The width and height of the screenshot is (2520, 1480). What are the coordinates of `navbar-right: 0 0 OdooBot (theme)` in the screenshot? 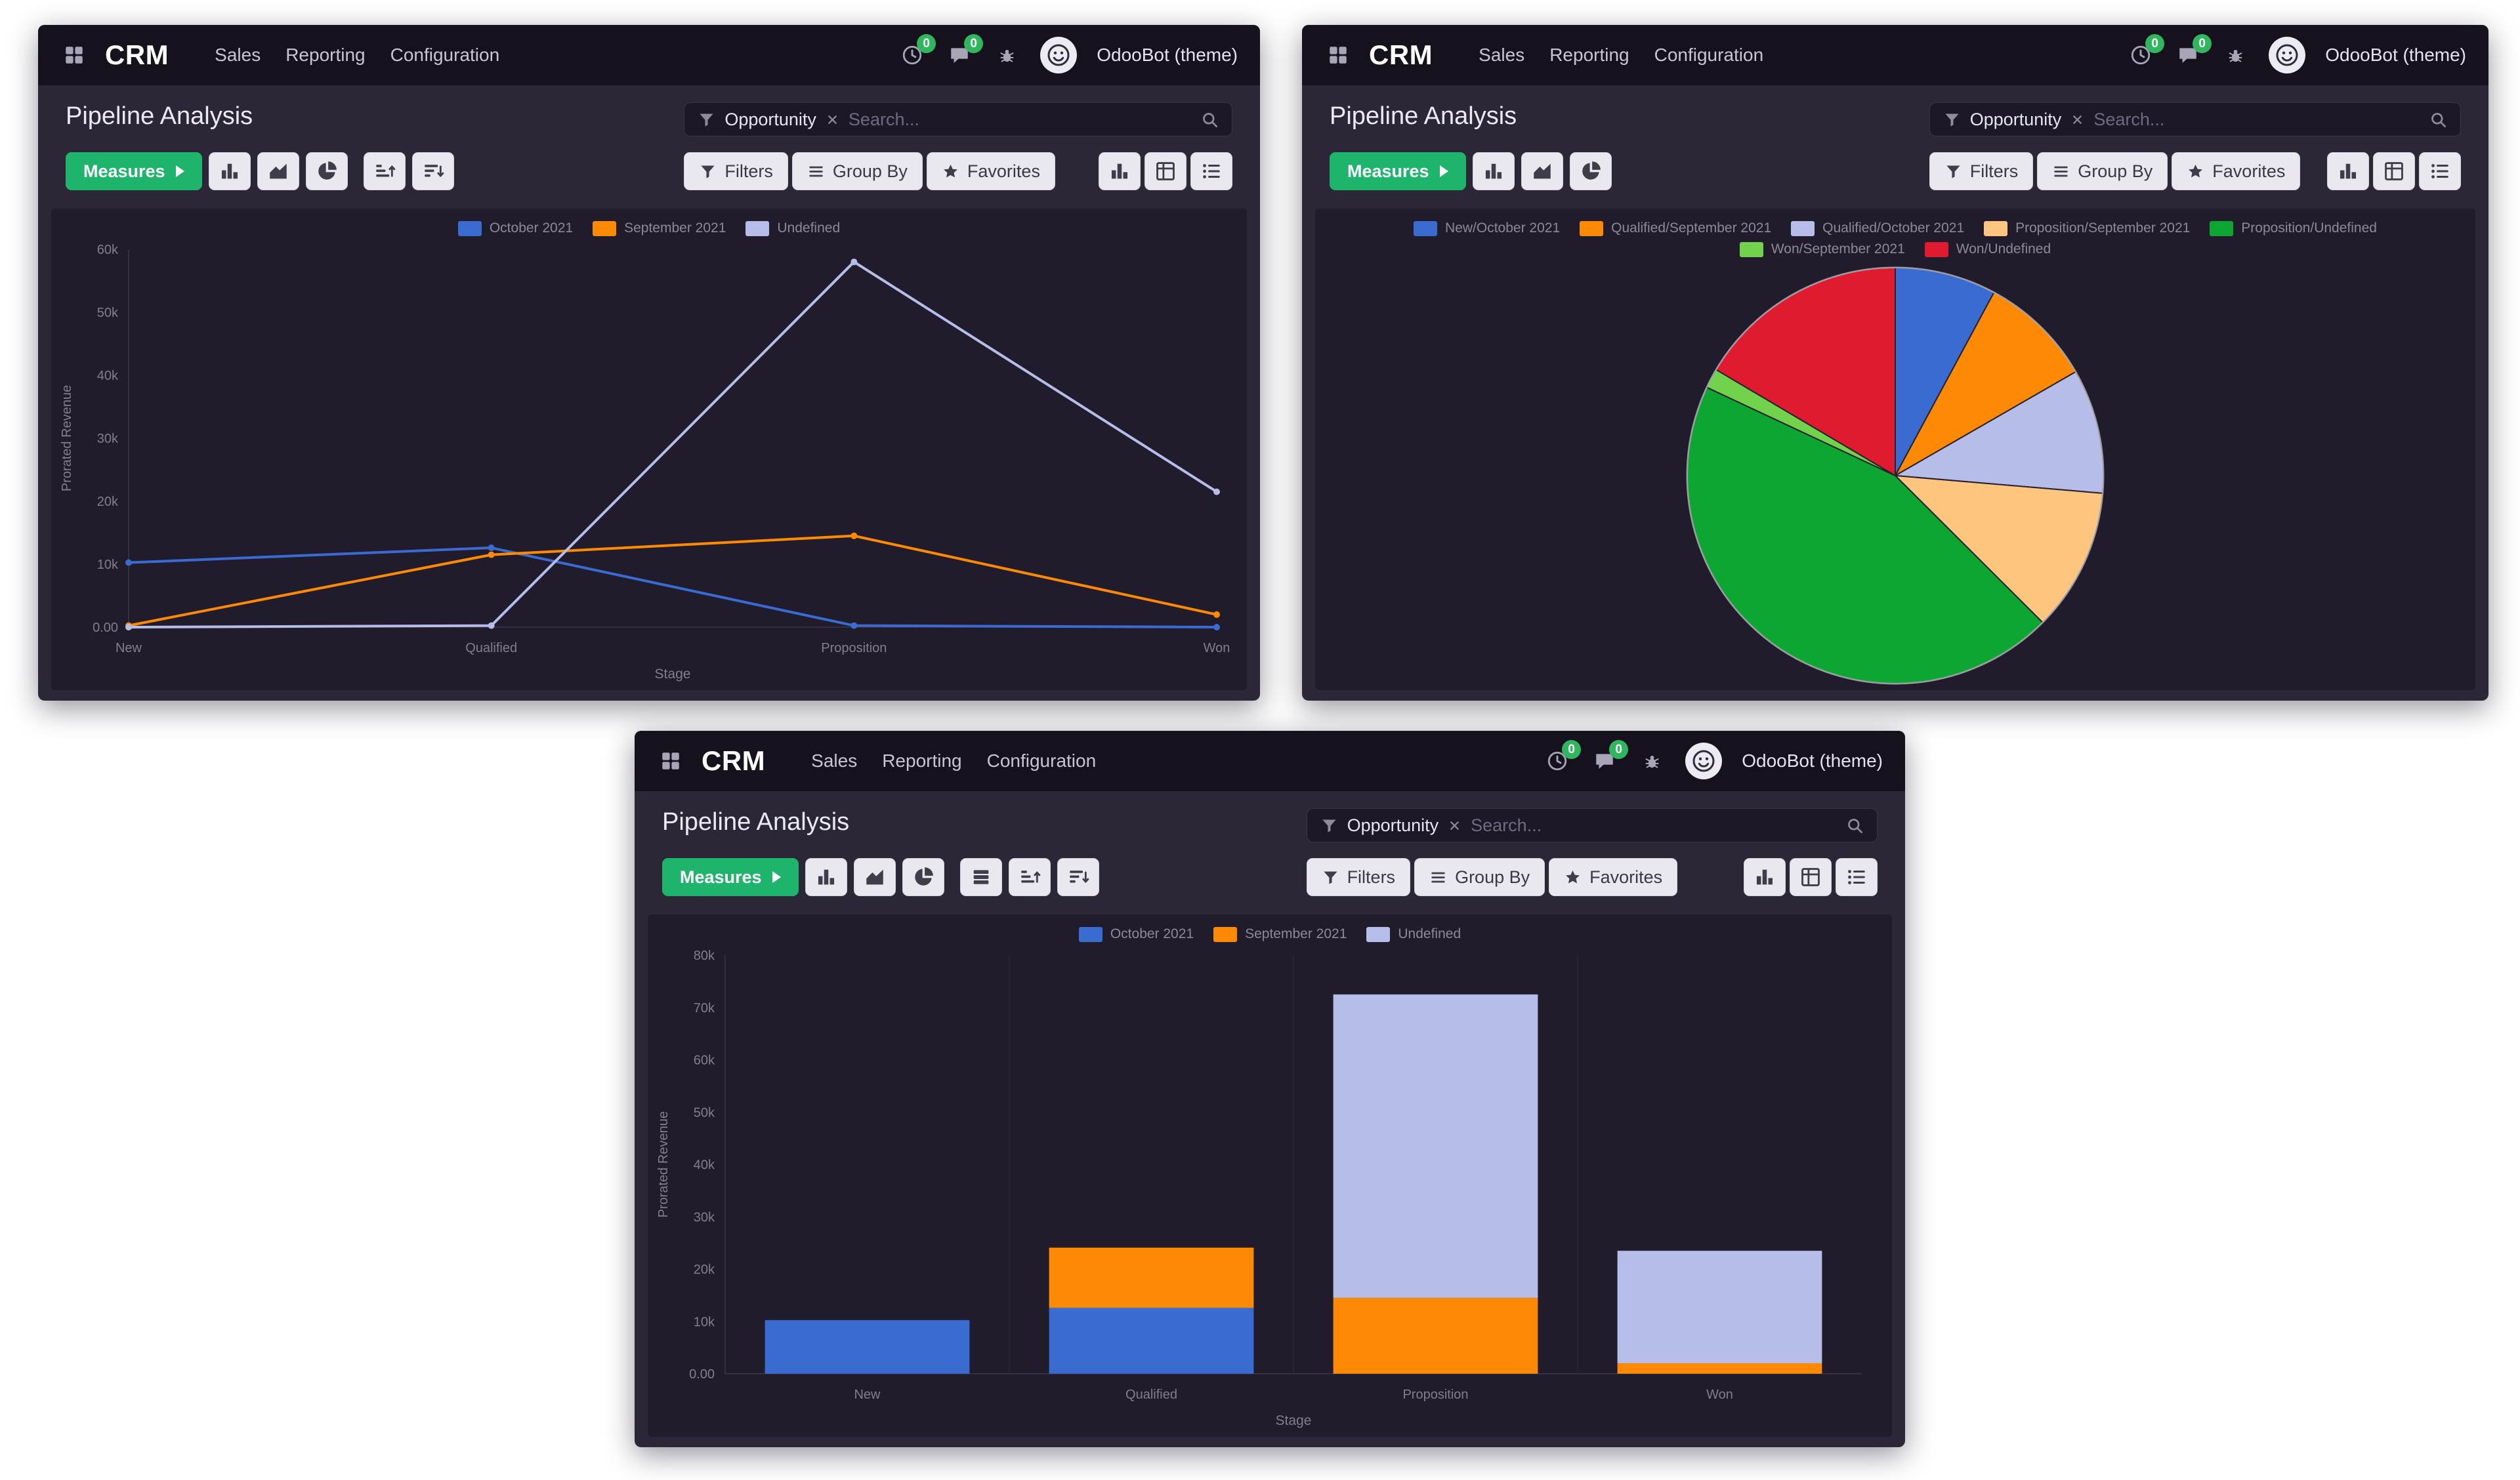 It's located at (1068, 53).